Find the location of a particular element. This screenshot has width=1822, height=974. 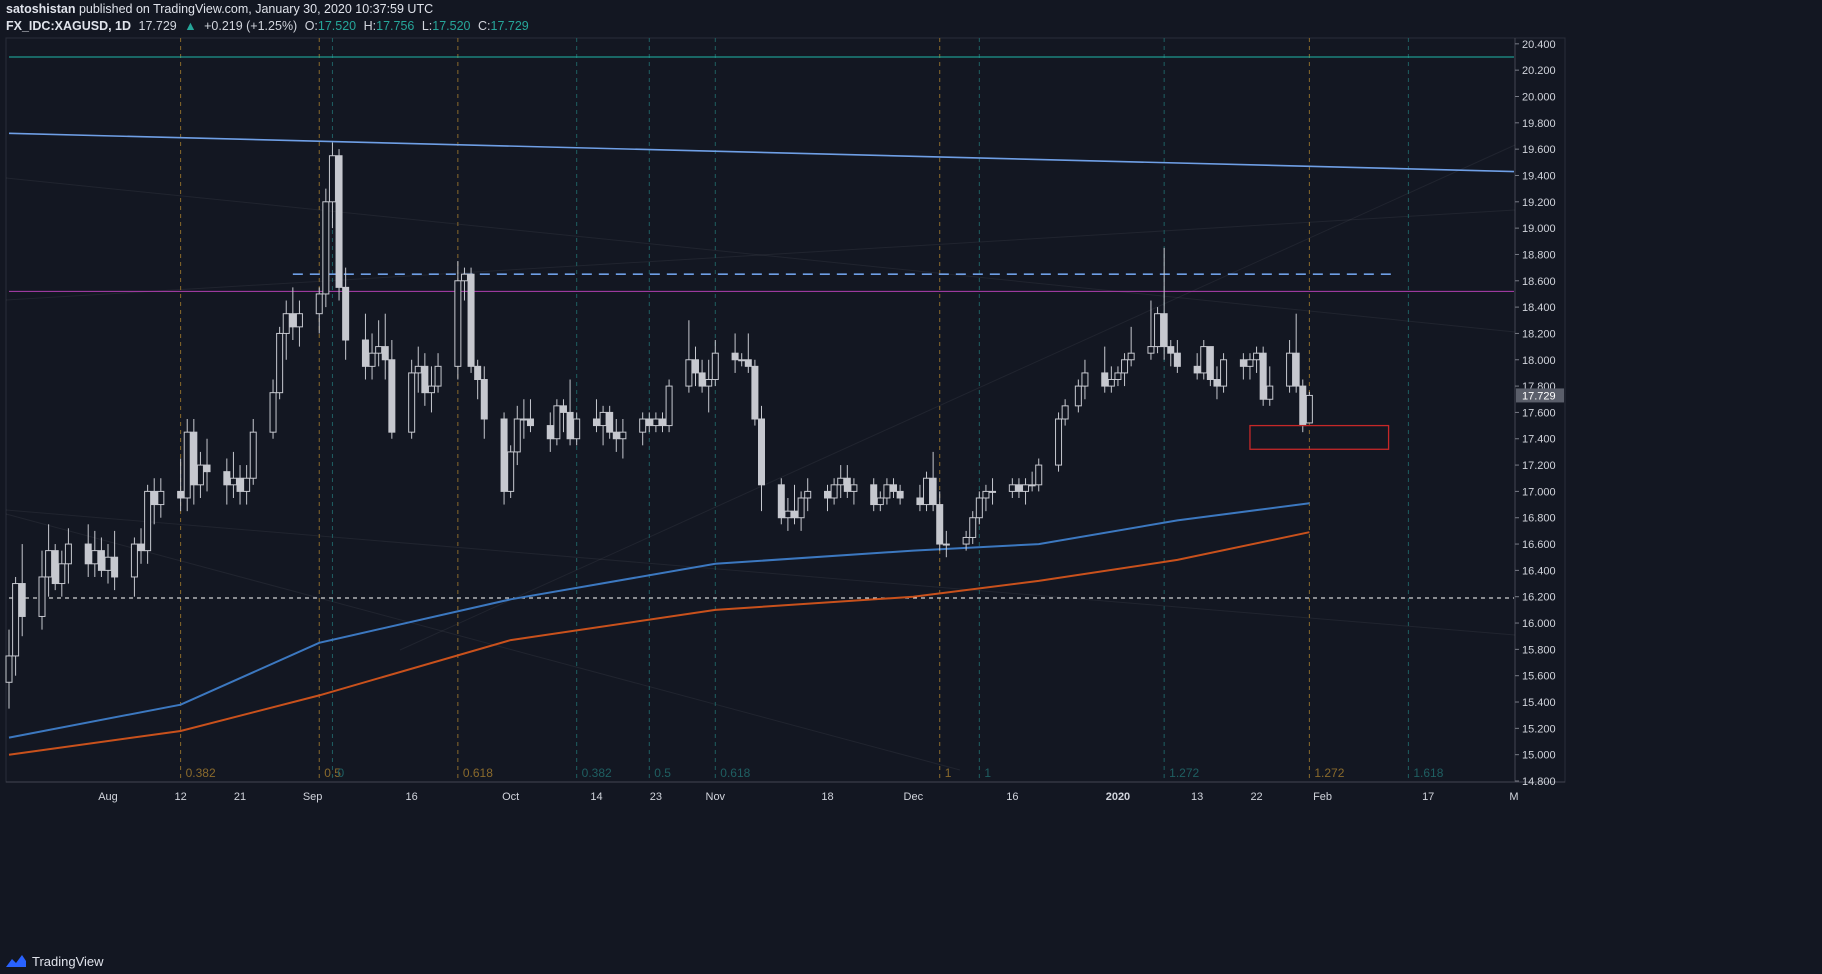

time-tick-label: Dec is located at coordinates (914, 797).